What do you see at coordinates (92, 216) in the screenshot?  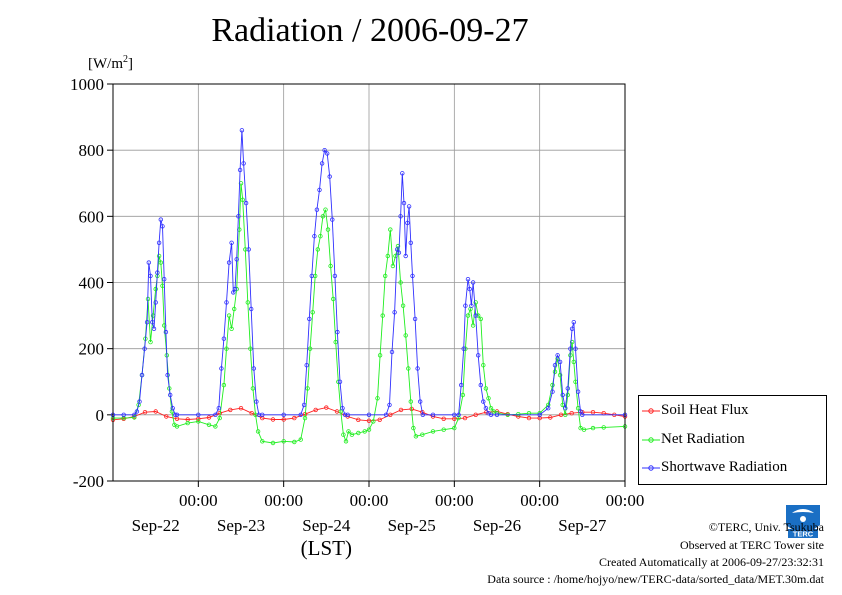 I see `y-tick-label: 600` at bounding box center [92, 216].